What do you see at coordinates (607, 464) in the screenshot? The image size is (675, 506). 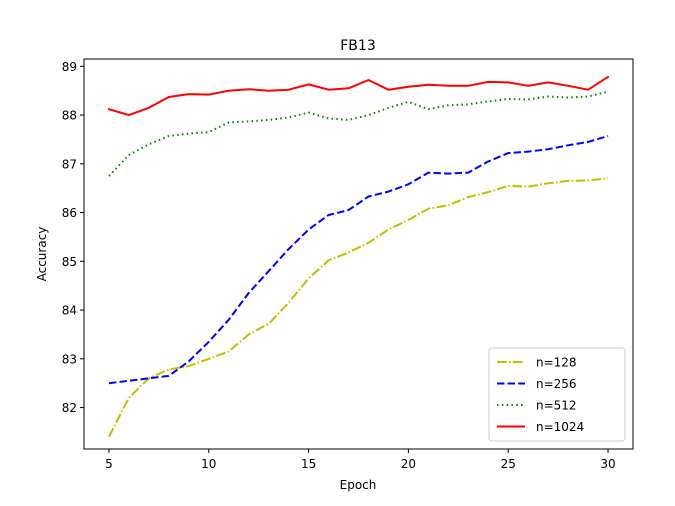 I see `x-tick-label: 30` at bounding box center [607, 464].